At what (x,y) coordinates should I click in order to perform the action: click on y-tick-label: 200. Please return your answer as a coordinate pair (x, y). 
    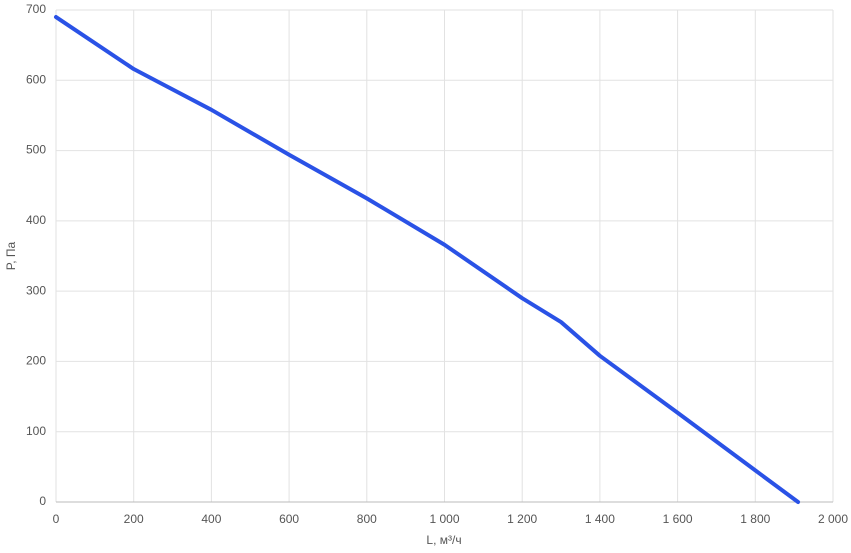
    Looking at the image, I should click on (36, 361).